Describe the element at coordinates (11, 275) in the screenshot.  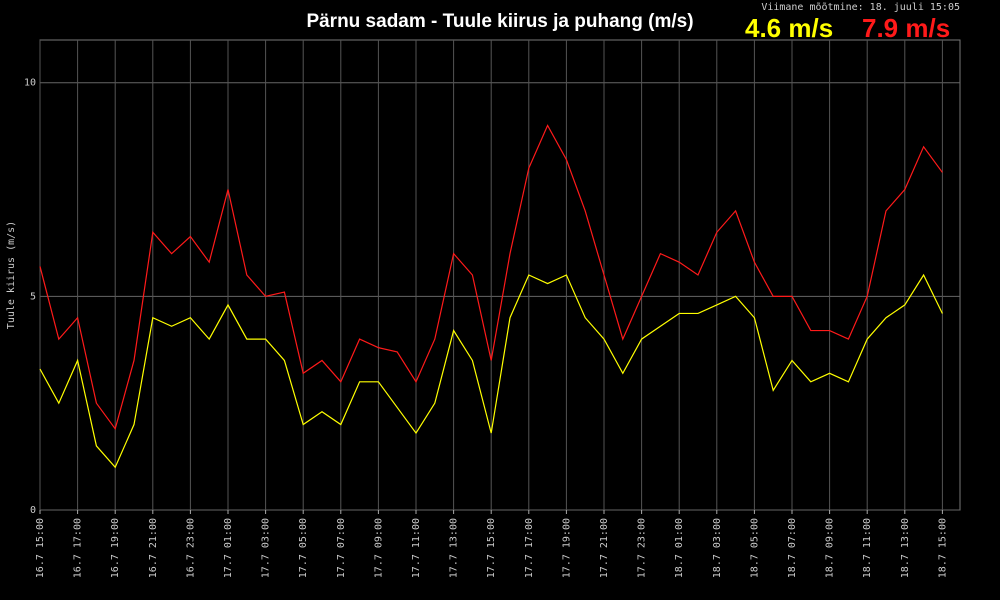
I see `y-axis-label: Tuule kiirus (m/s)` at that location.